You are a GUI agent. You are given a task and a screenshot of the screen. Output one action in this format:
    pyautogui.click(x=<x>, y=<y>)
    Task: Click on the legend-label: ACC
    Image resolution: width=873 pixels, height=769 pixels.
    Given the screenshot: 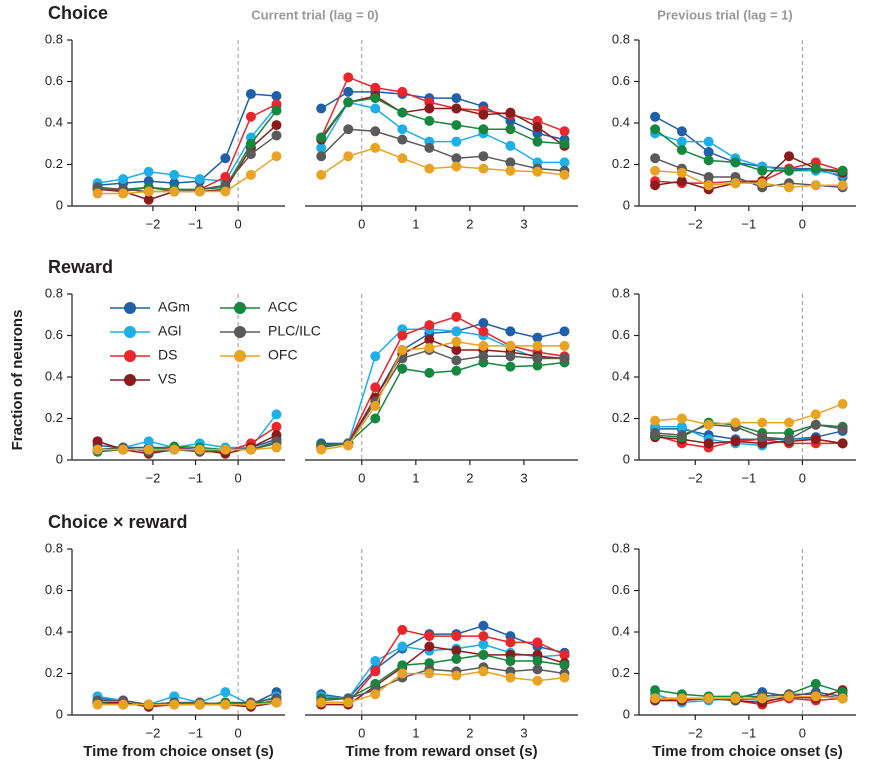 What is the action you would take?
    pyautogui.click(x=283, y=307)
    